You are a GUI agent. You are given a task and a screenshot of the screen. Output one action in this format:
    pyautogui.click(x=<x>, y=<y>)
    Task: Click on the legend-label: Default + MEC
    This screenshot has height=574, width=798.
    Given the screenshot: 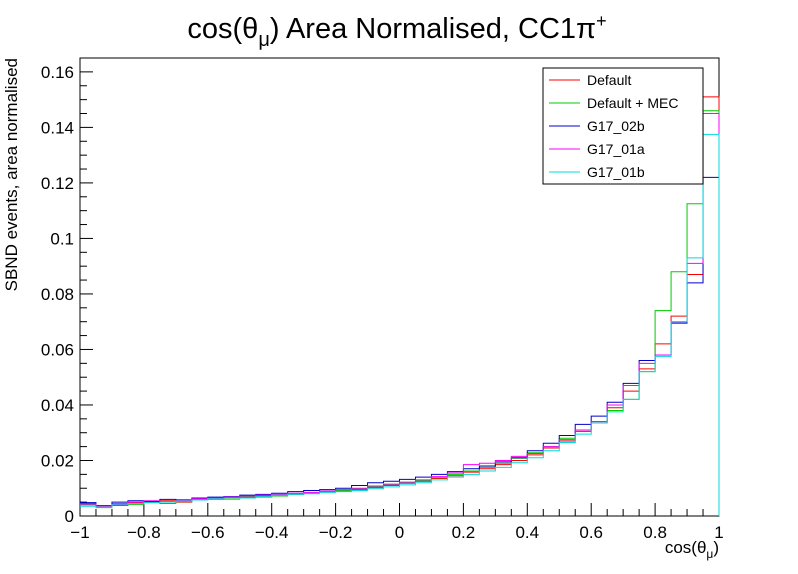 What is the action you would take?
    pyautogui.click(x=632, y=103)
    